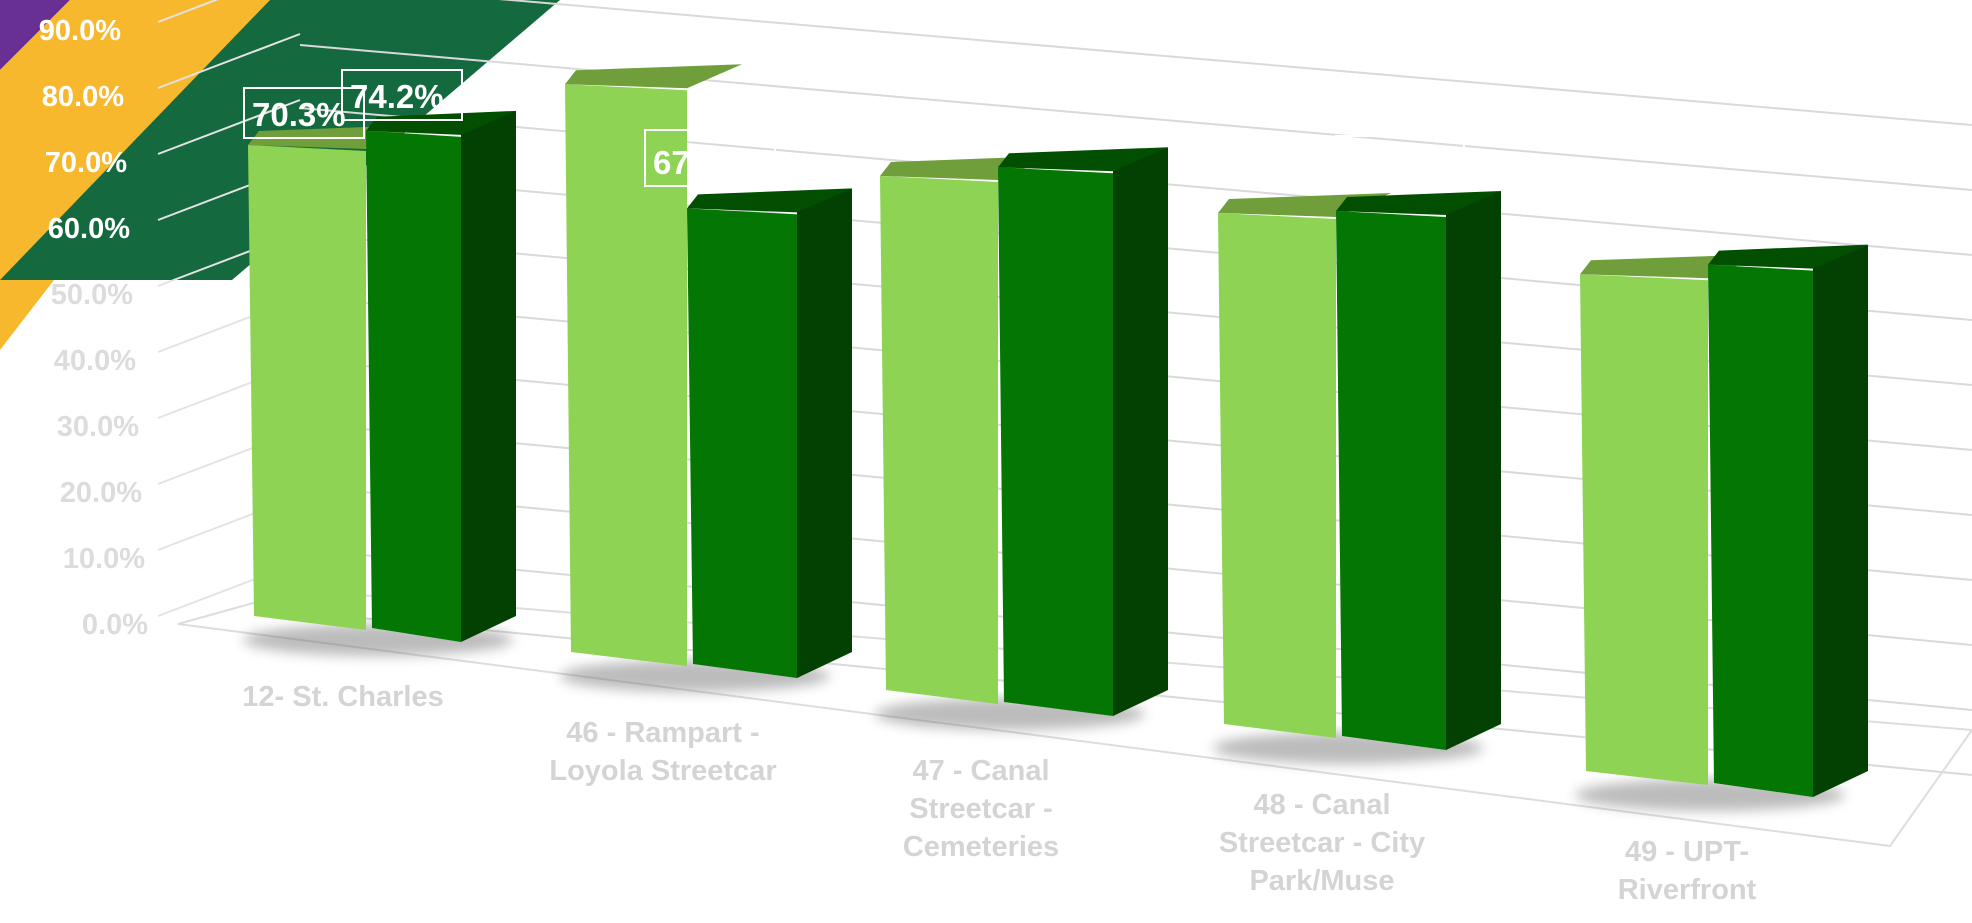 Image resolution: width=1972 pixels, height=923 pixels. What do you see at coordinates (662, 733) in the screenshot?
I see `x-category-label: 46 - Rampart -` at bounding box center [662, 733].